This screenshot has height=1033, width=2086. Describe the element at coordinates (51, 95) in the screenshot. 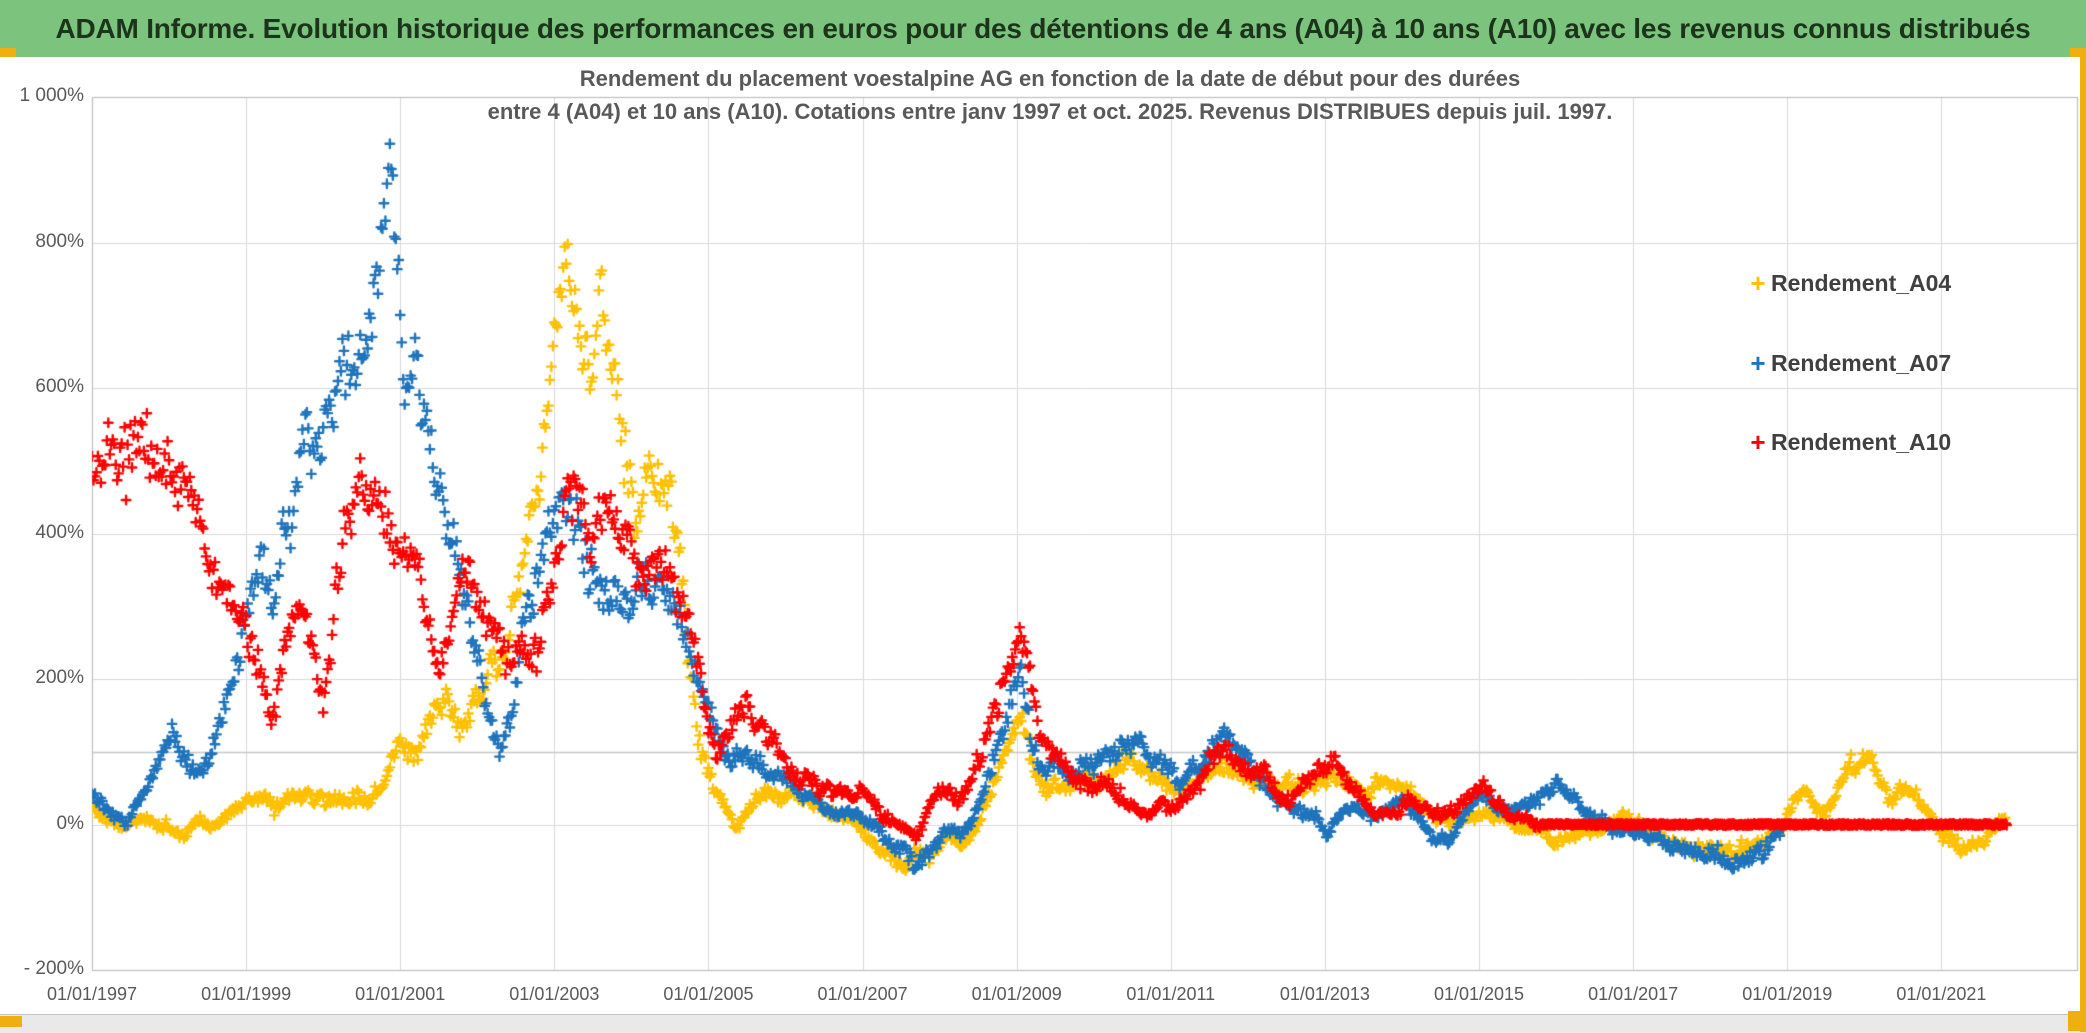

I see `y-tick-label: 1 000%` at that location.